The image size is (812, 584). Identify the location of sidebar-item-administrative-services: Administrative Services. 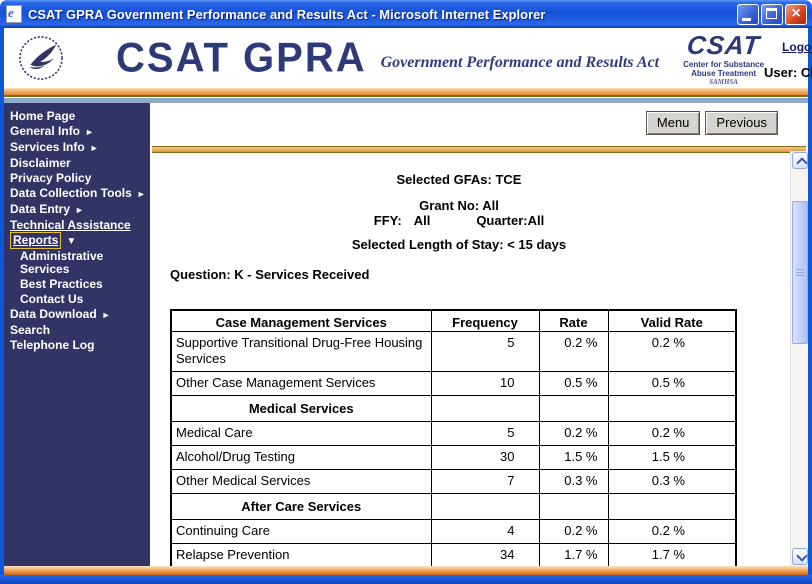
(62, 262).